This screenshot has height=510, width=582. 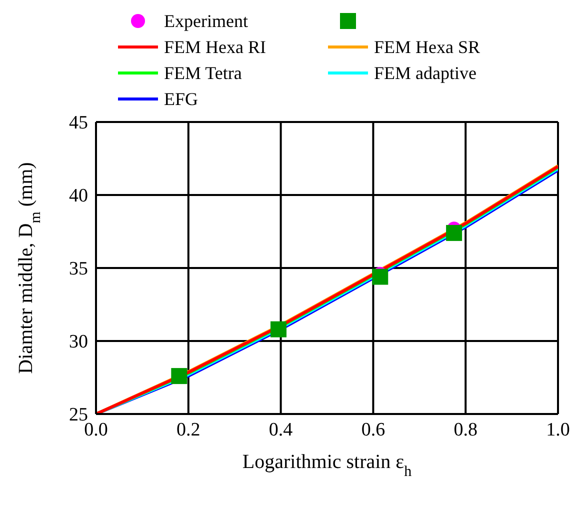 I want to click on y-tick-label: 40, so click(x=78, y=196).